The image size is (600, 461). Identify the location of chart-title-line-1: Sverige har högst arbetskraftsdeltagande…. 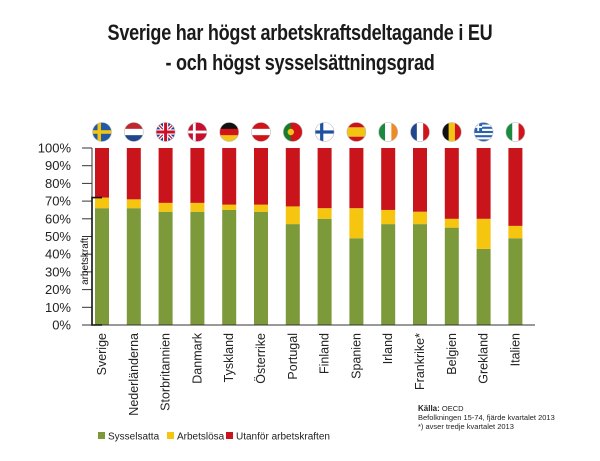
(300, 32).